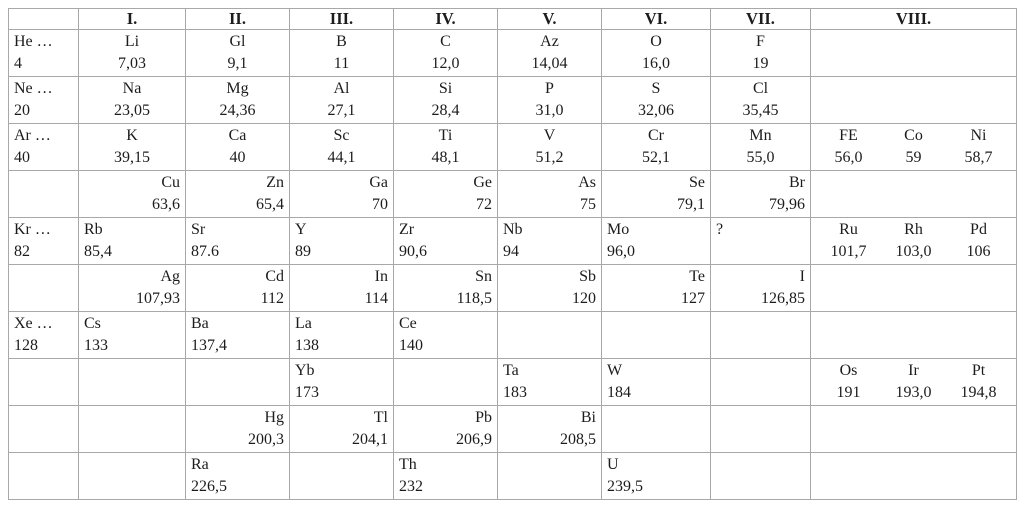 The width and height of the screenshot is (1024, 508). I want to click on period-weight: 20, so click(22, 110).